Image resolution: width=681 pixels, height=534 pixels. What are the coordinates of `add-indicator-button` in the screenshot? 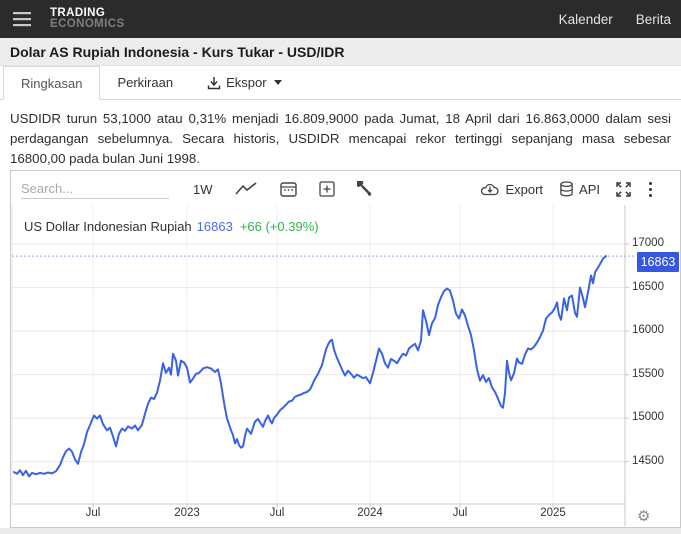 It's located at (326, 189).